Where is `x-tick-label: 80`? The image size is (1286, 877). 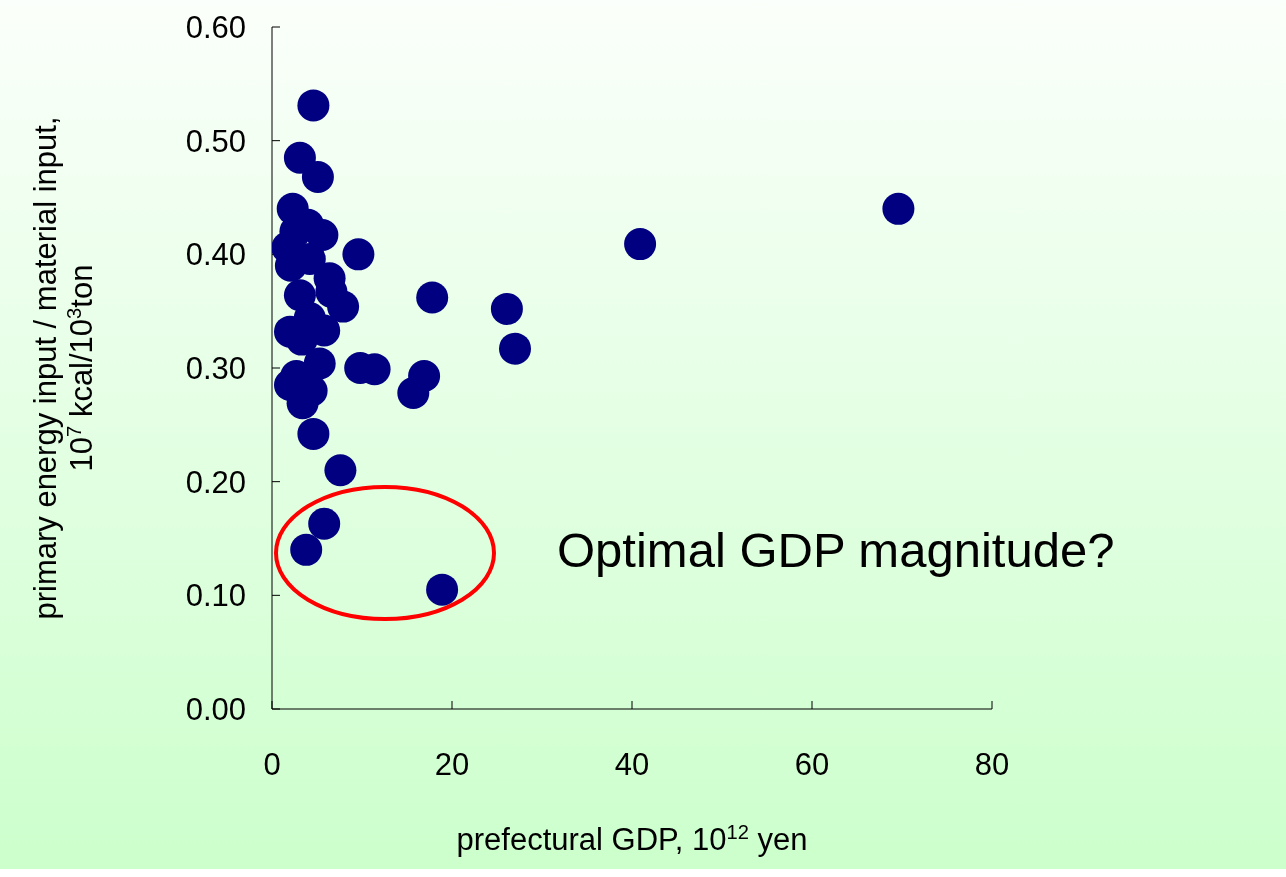 x-tick-label: 80 is located at coordinates (992, 764).